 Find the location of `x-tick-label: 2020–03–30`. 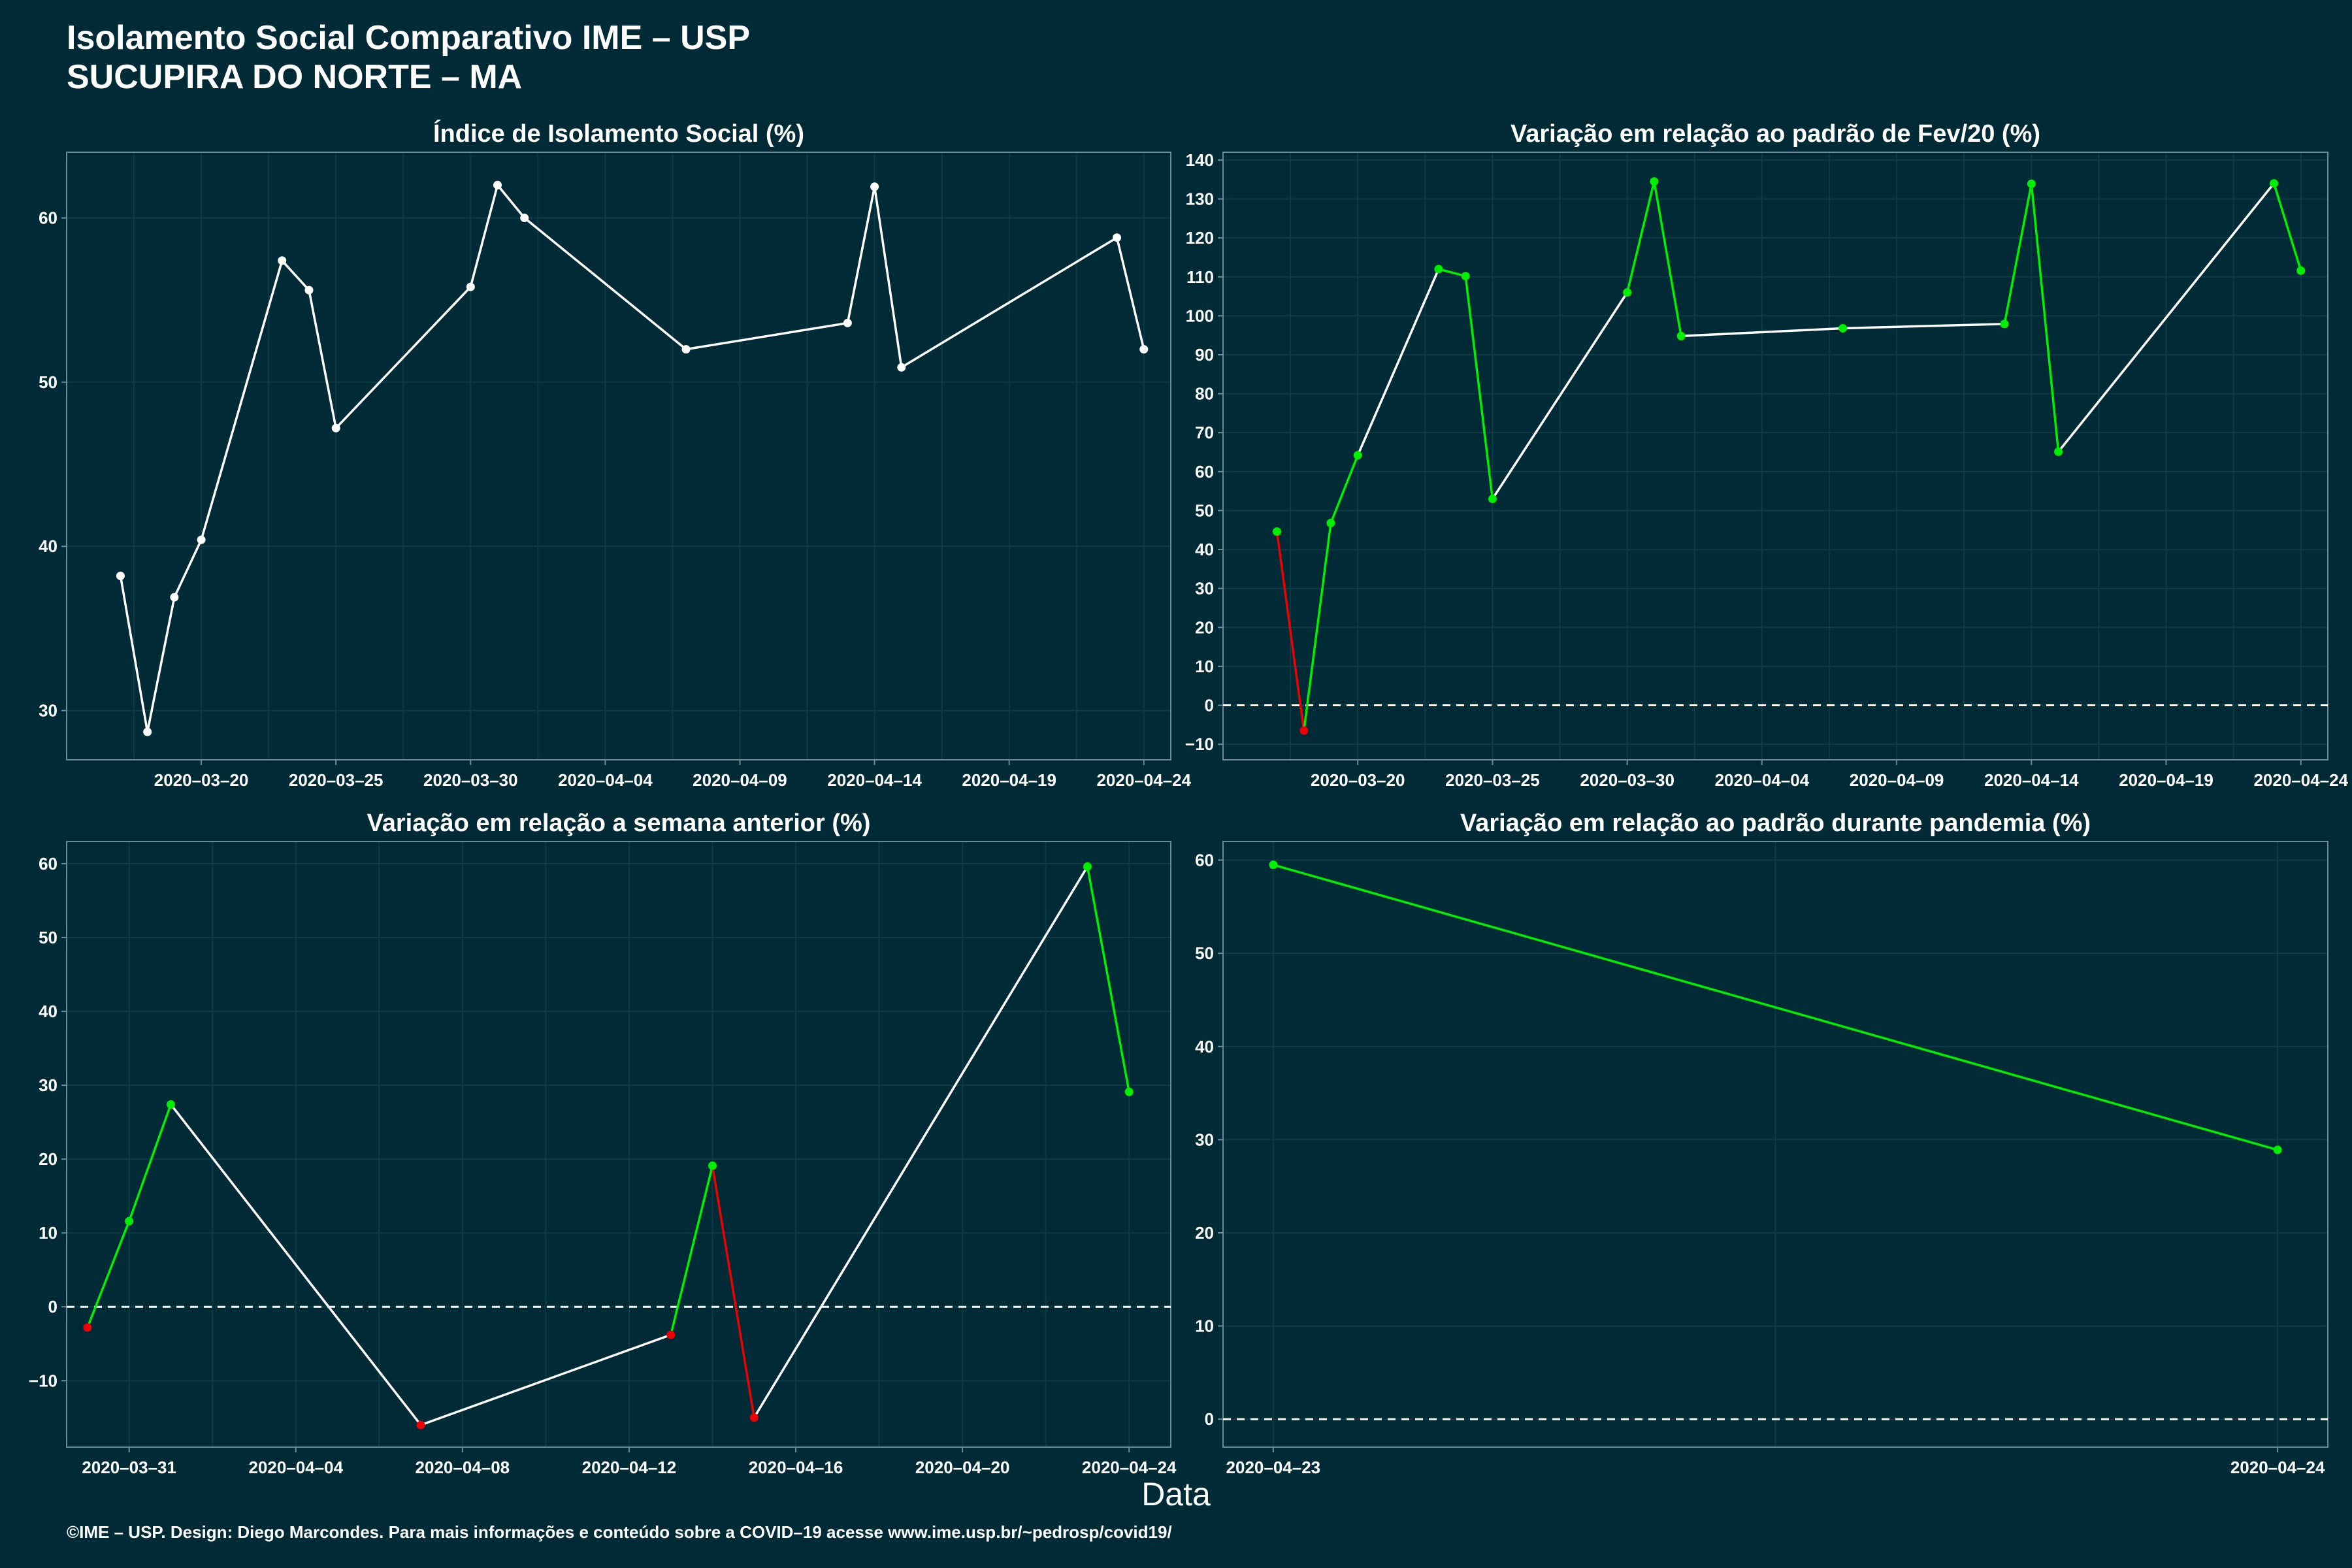

x-tick-label: 2020–03–30 is located at coordinates (470, 780).